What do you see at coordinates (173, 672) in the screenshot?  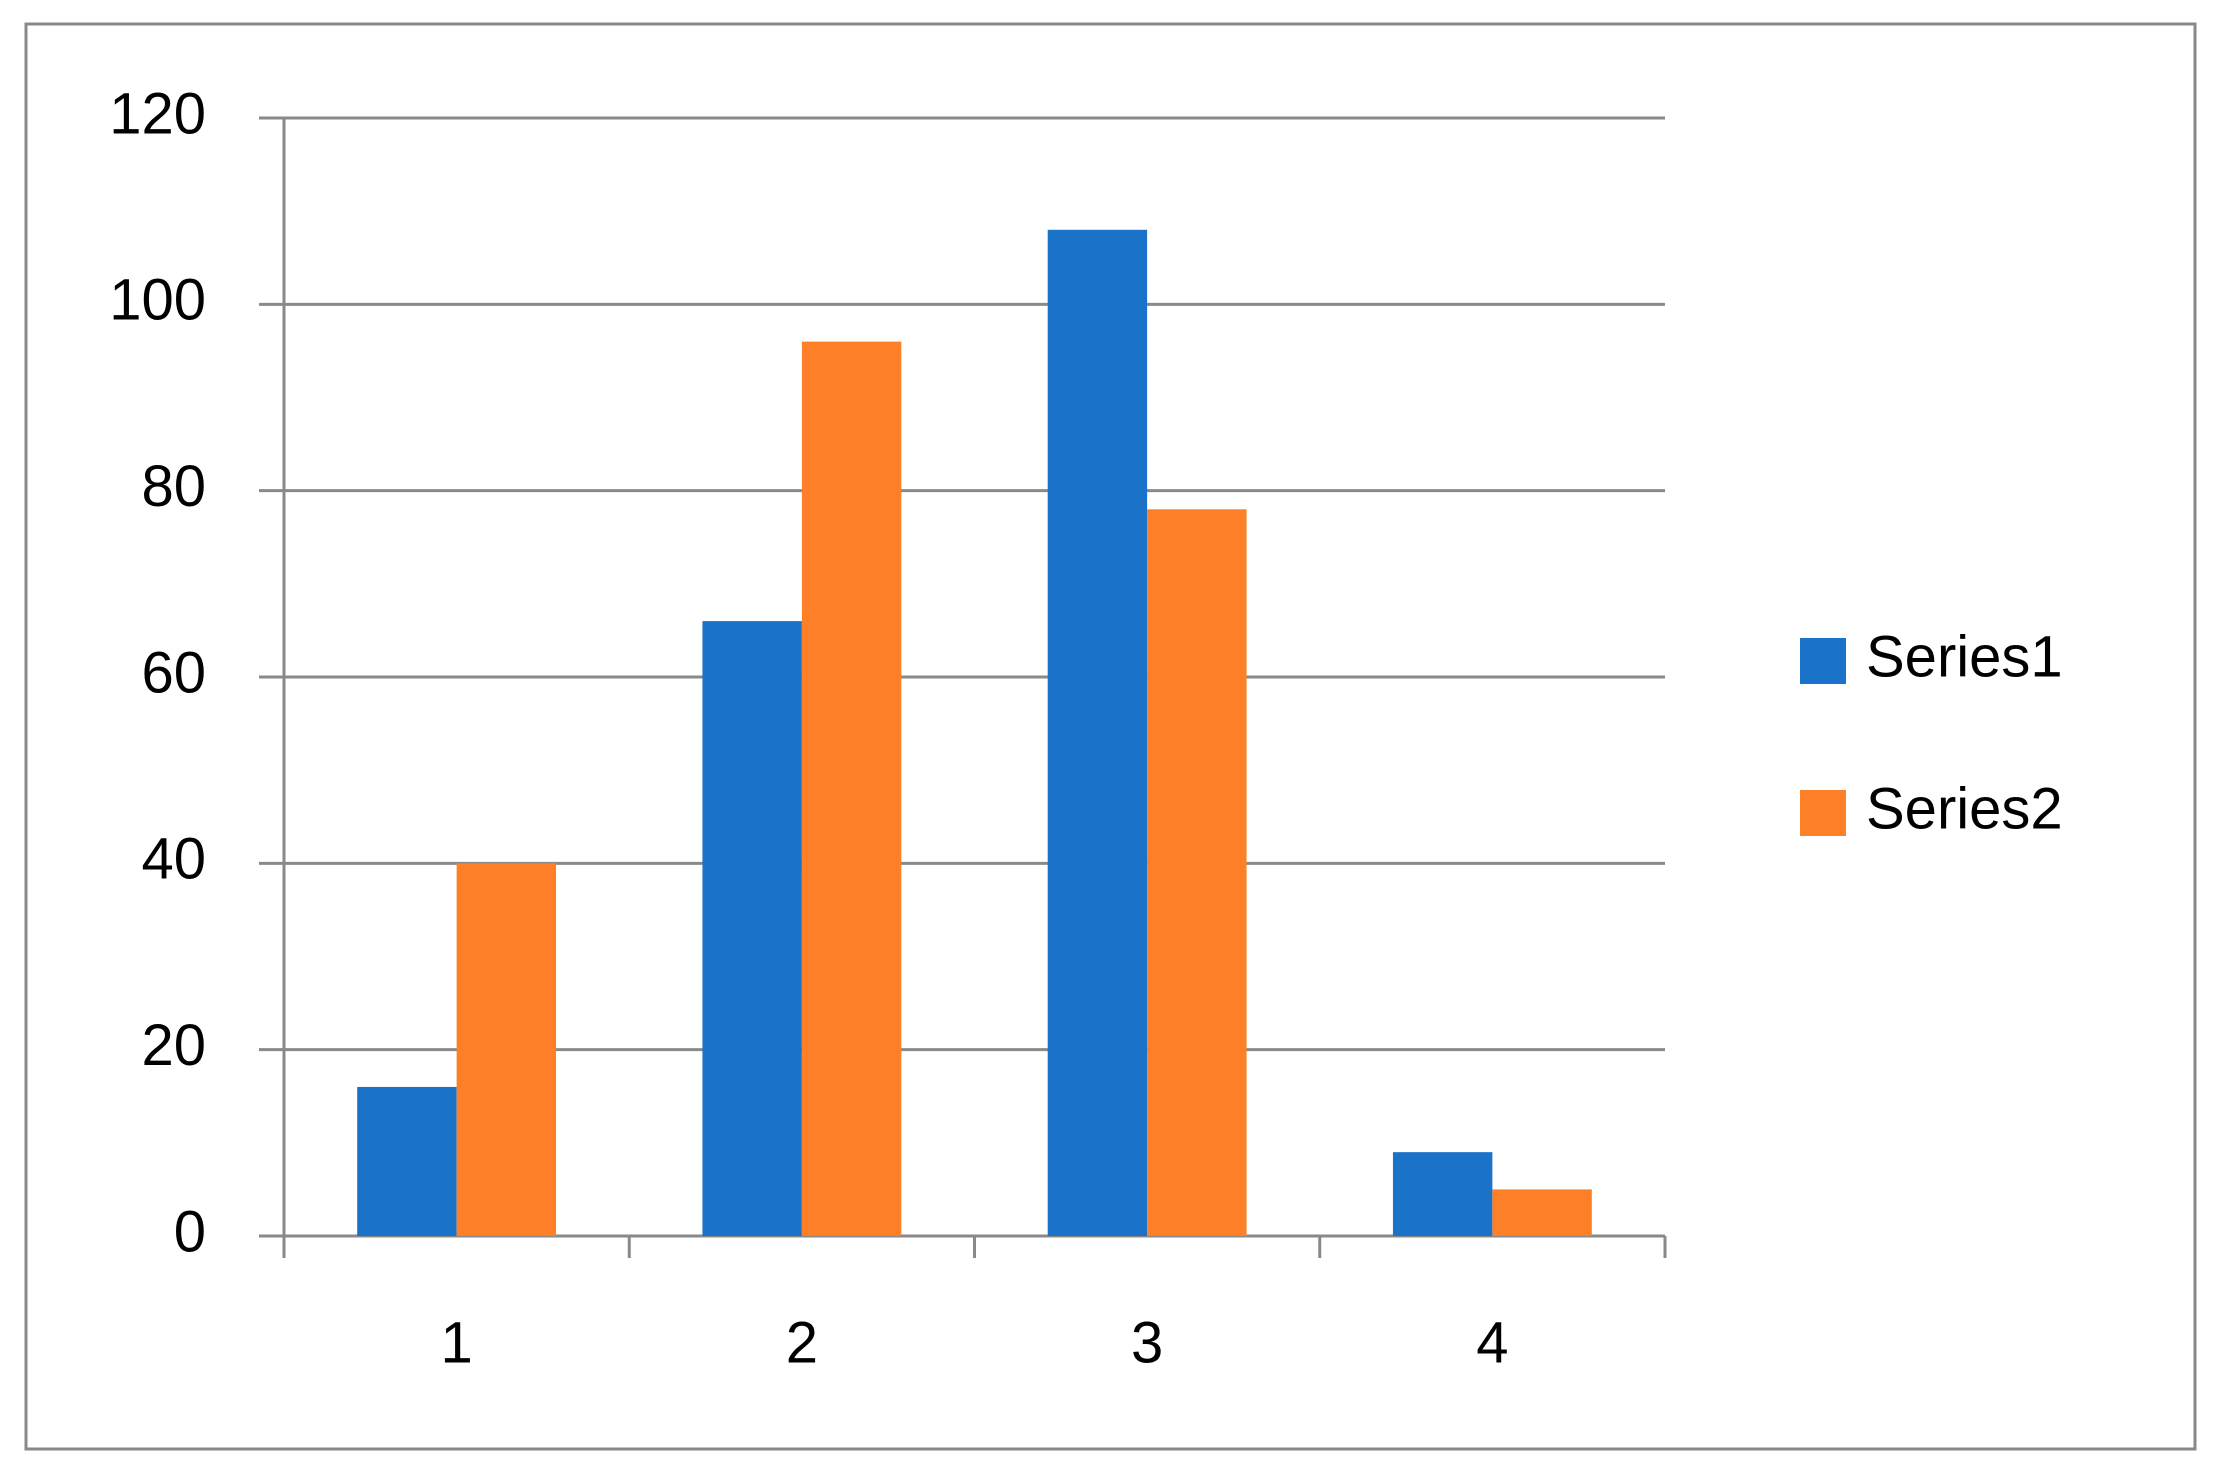 I see `y-tick-label: 60` at bounding box center [173, 672].